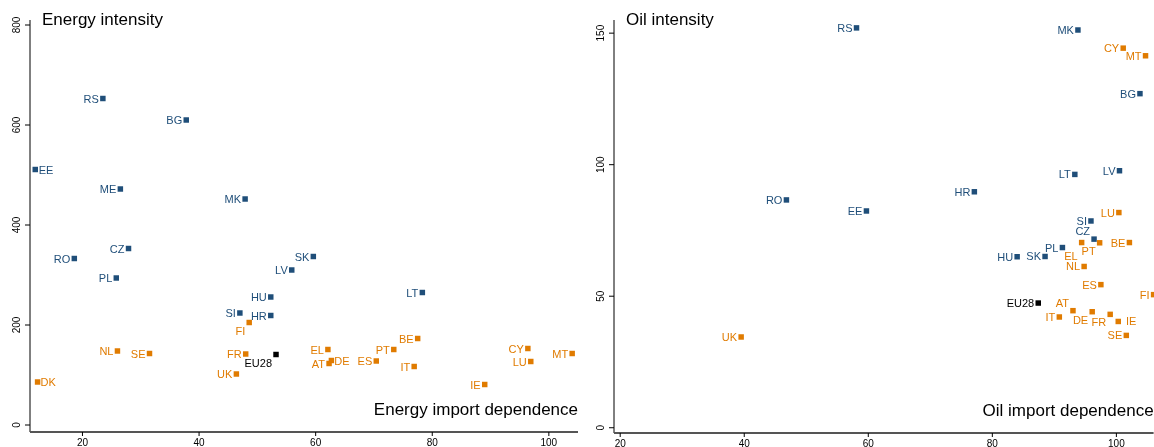  Describe the element at coordinates (16, 325) in the screenshot. I see `y-tick-label: 200` at that location.